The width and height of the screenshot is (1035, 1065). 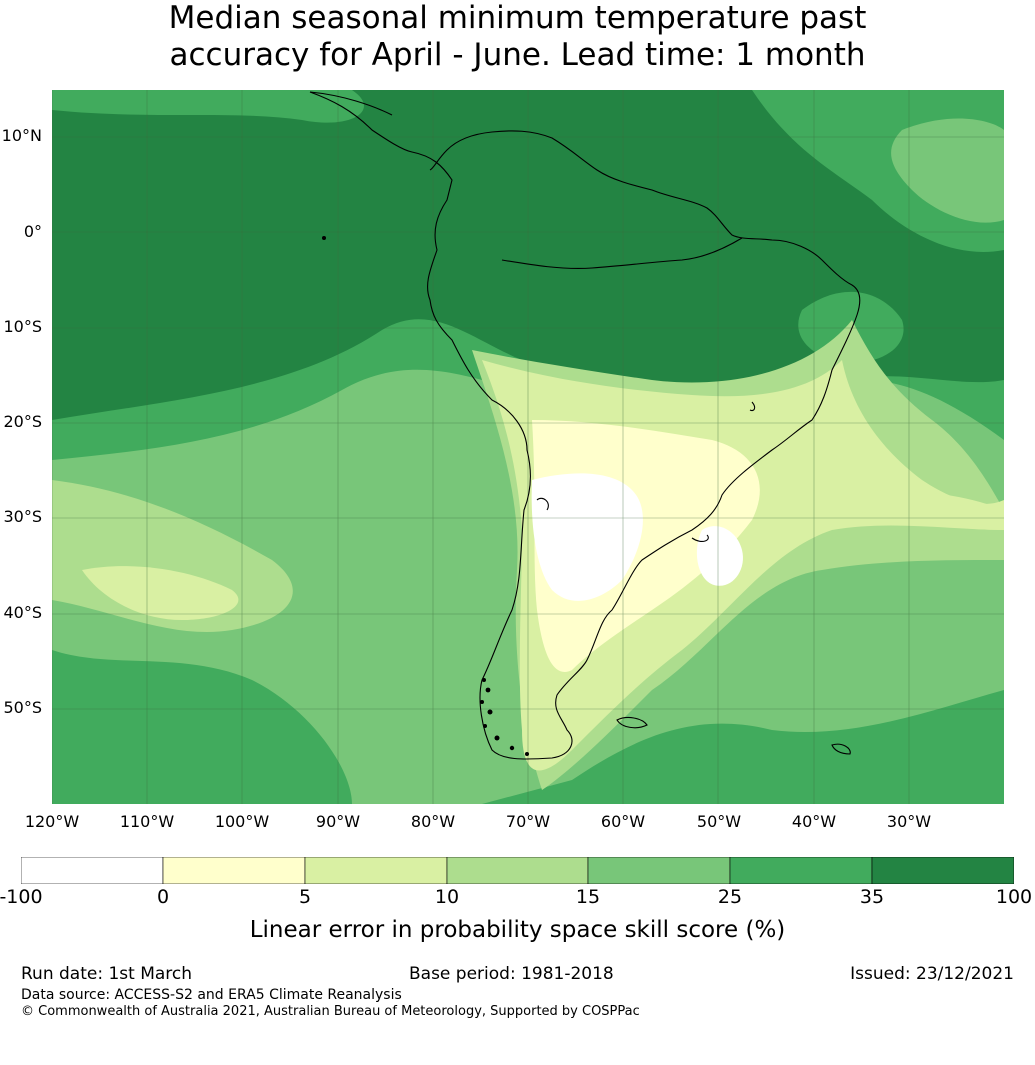 What do you see at coordinates (528, 821) in the screenshot?
I see `lon-label-70w: 70°W` at bounding box center [528, 821].